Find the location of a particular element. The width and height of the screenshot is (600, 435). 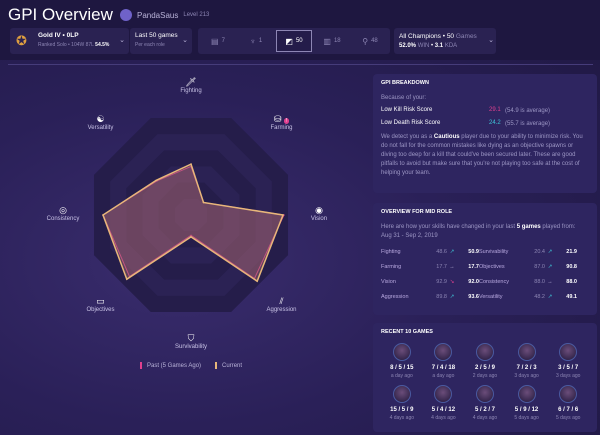

game-time: 2 days ago is located at coordinates (485, 376).